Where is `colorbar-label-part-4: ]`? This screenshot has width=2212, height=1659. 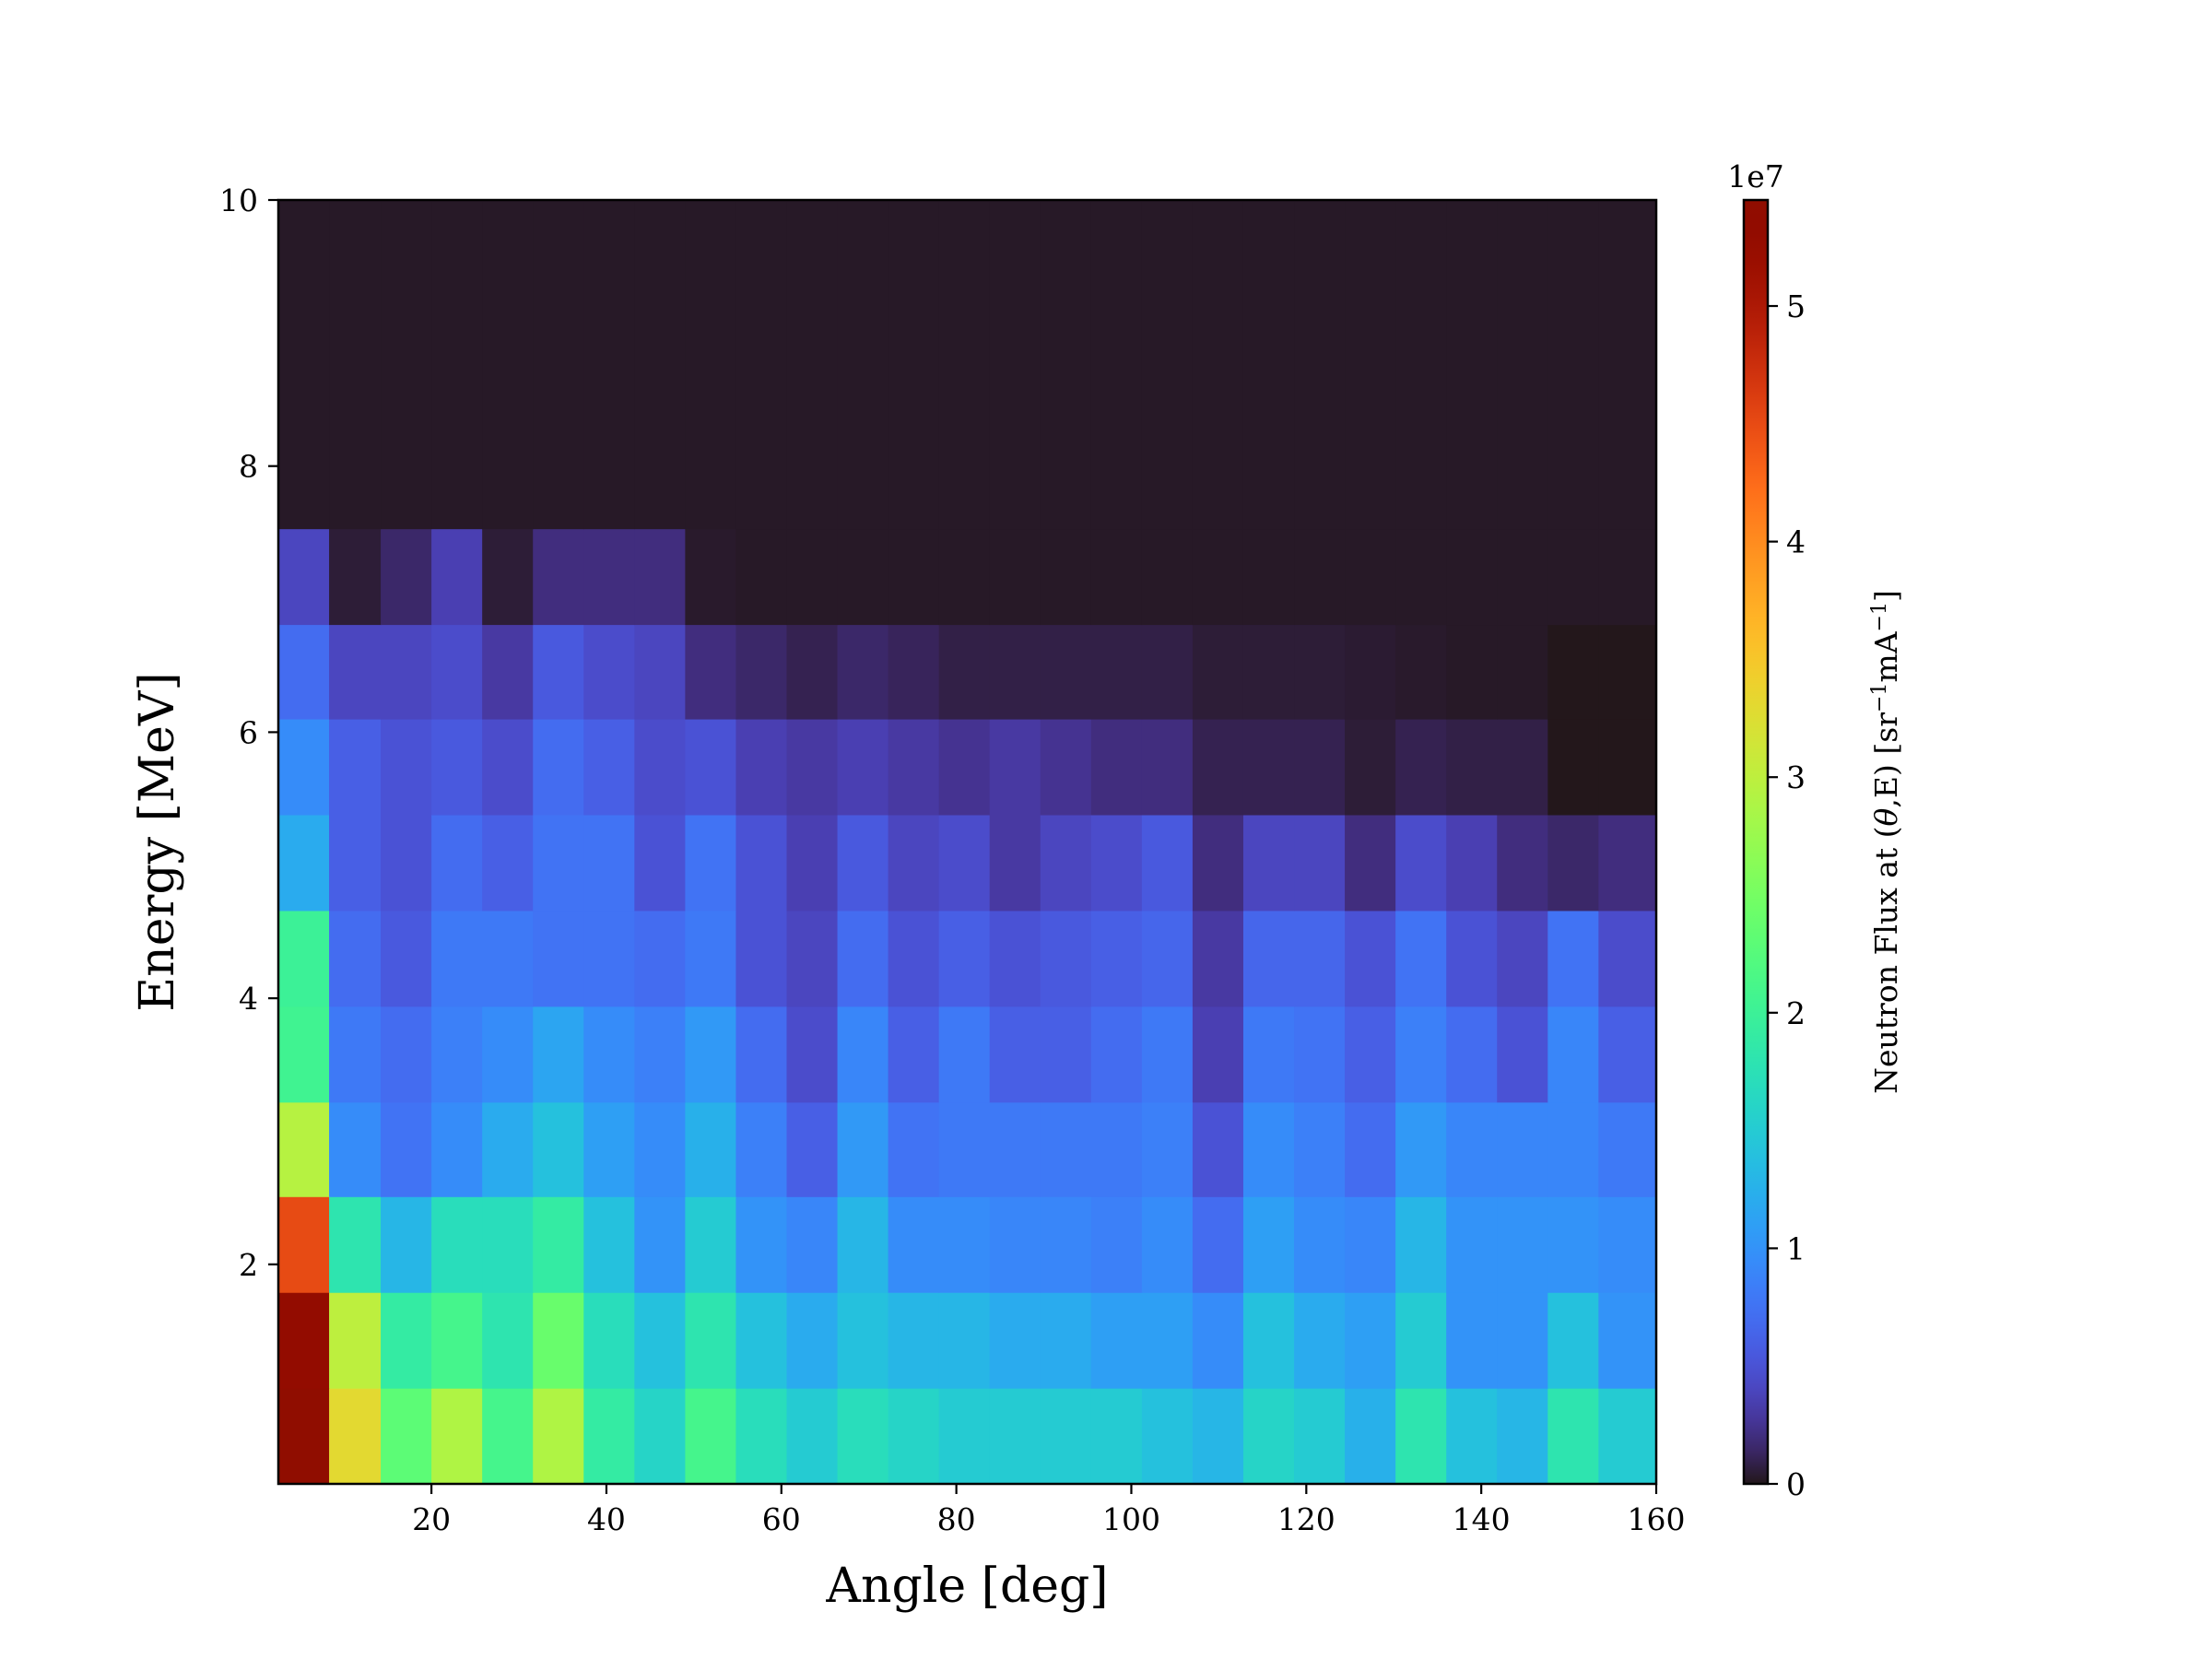
colorbar-label-part-4: ] is located at coordinates (1886, 596).